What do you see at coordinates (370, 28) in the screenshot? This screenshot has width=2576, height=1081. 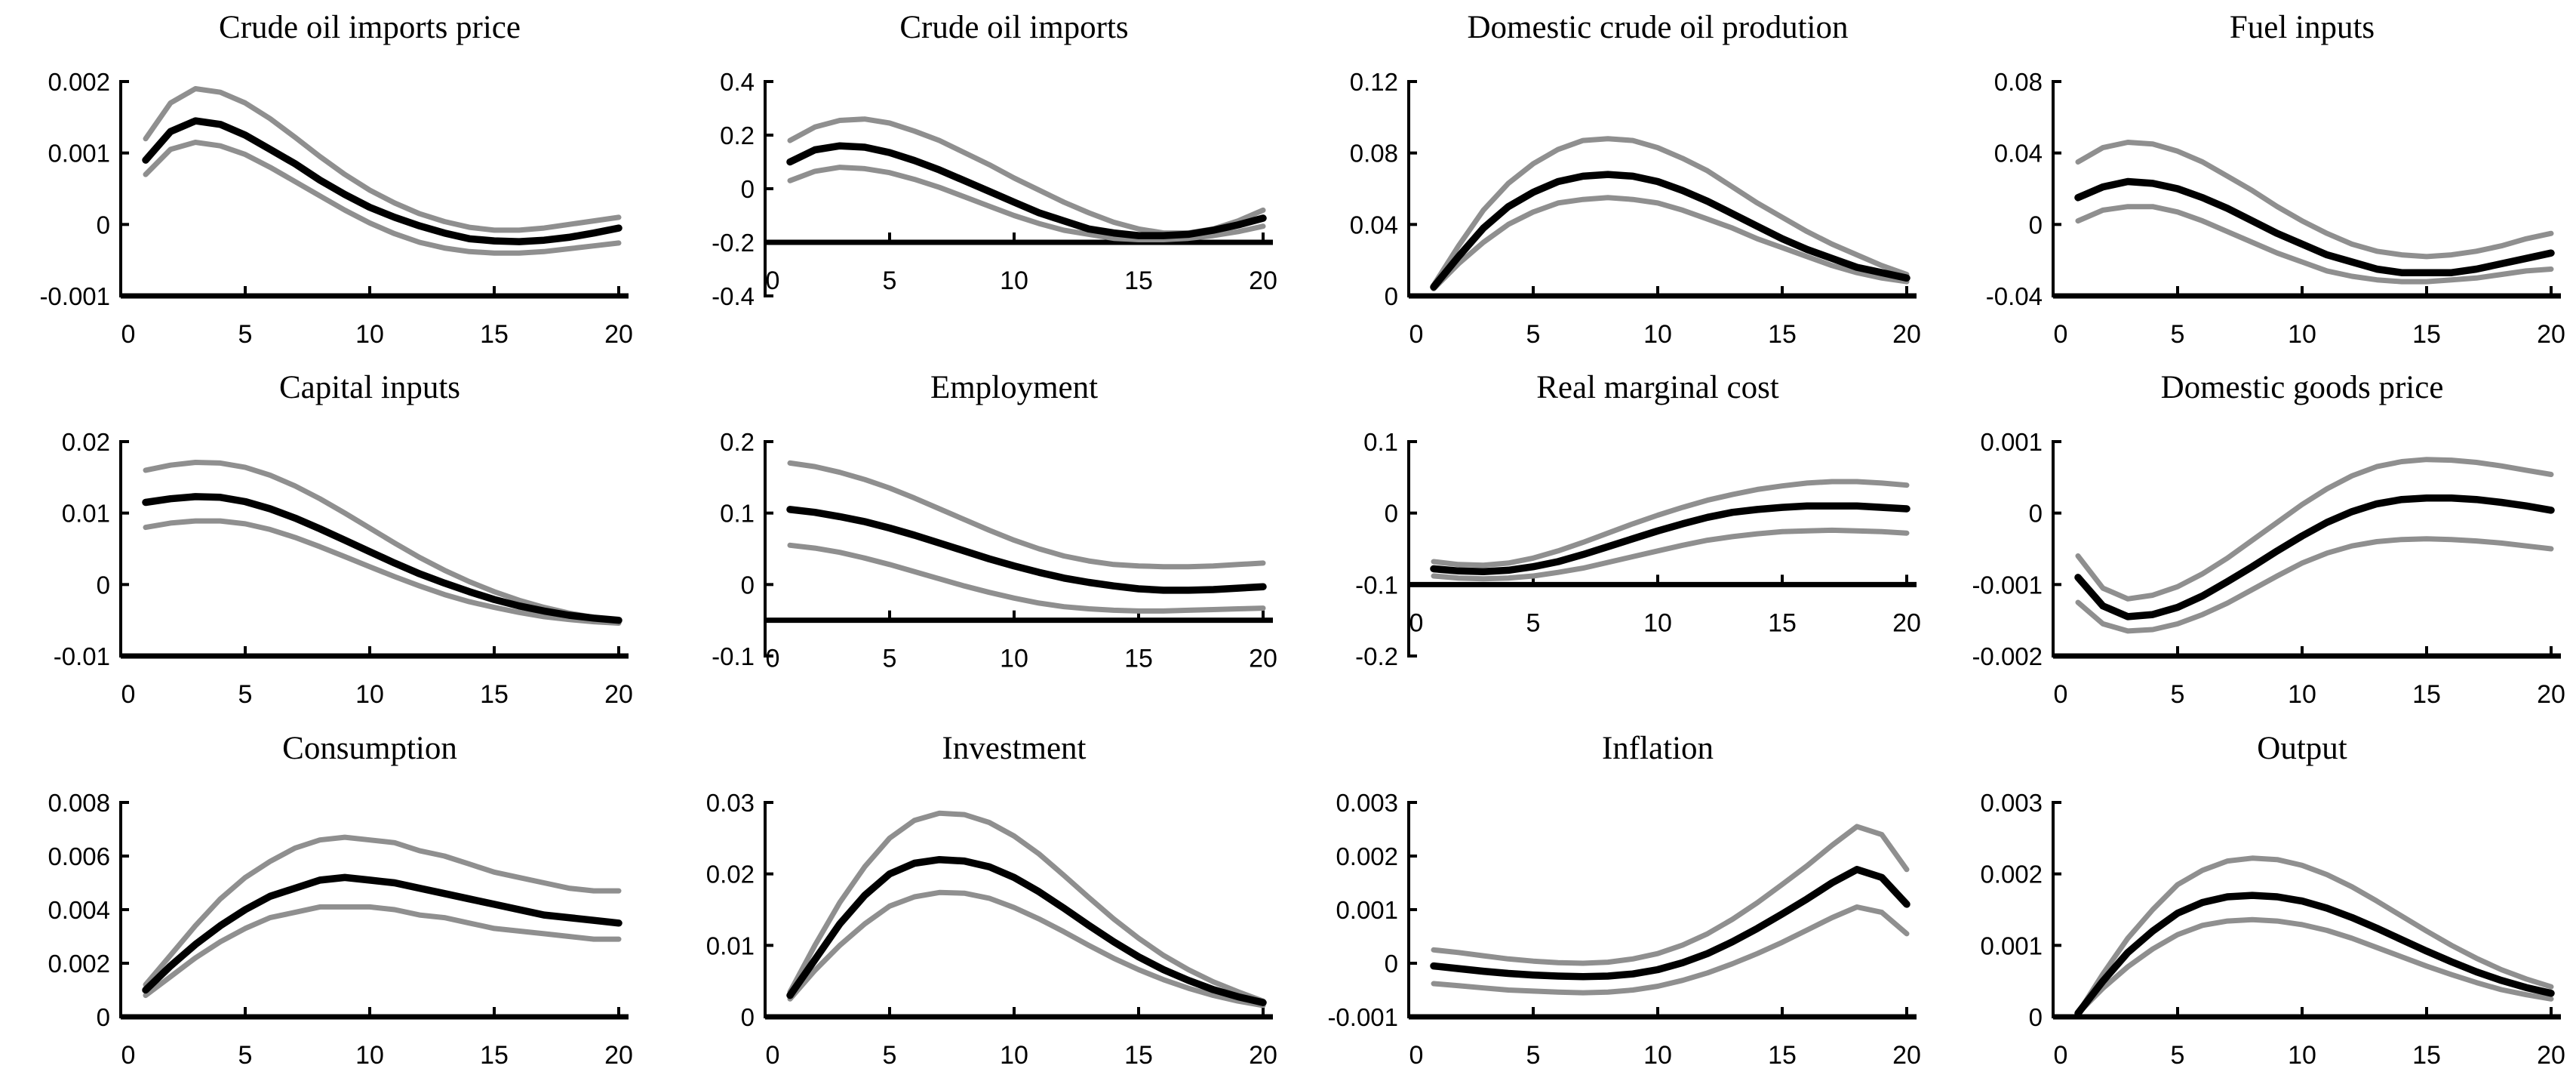 I see `chart-title: Crude oil imports price` at bounding box center [370, 28].